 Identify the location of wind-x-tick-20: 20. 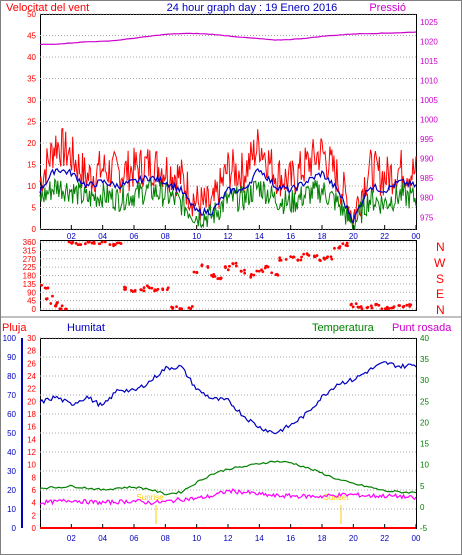
(353, 236).